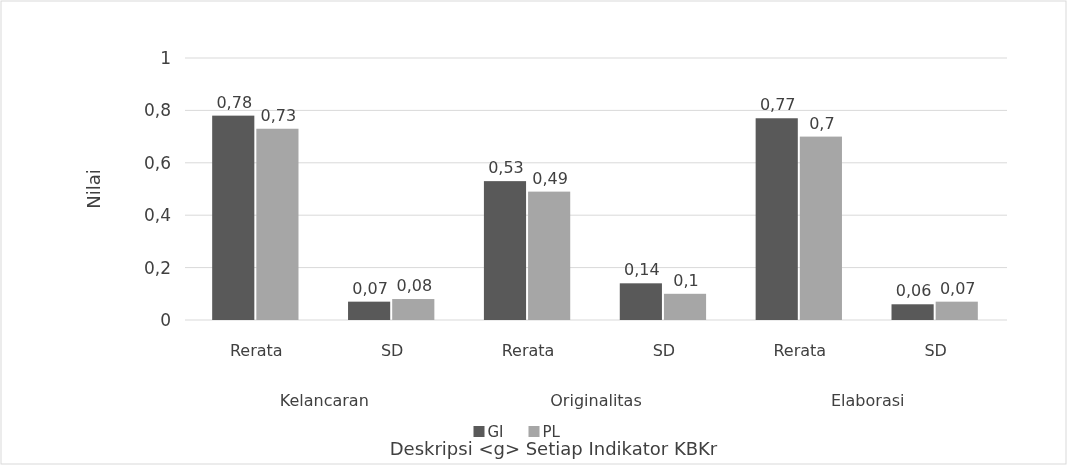 This screenshot has width=1067, height=465. What do you see at coordinates (913, 291) in the screenshot?
I see `data-label: 0,06` at bounding box center [913, 291].